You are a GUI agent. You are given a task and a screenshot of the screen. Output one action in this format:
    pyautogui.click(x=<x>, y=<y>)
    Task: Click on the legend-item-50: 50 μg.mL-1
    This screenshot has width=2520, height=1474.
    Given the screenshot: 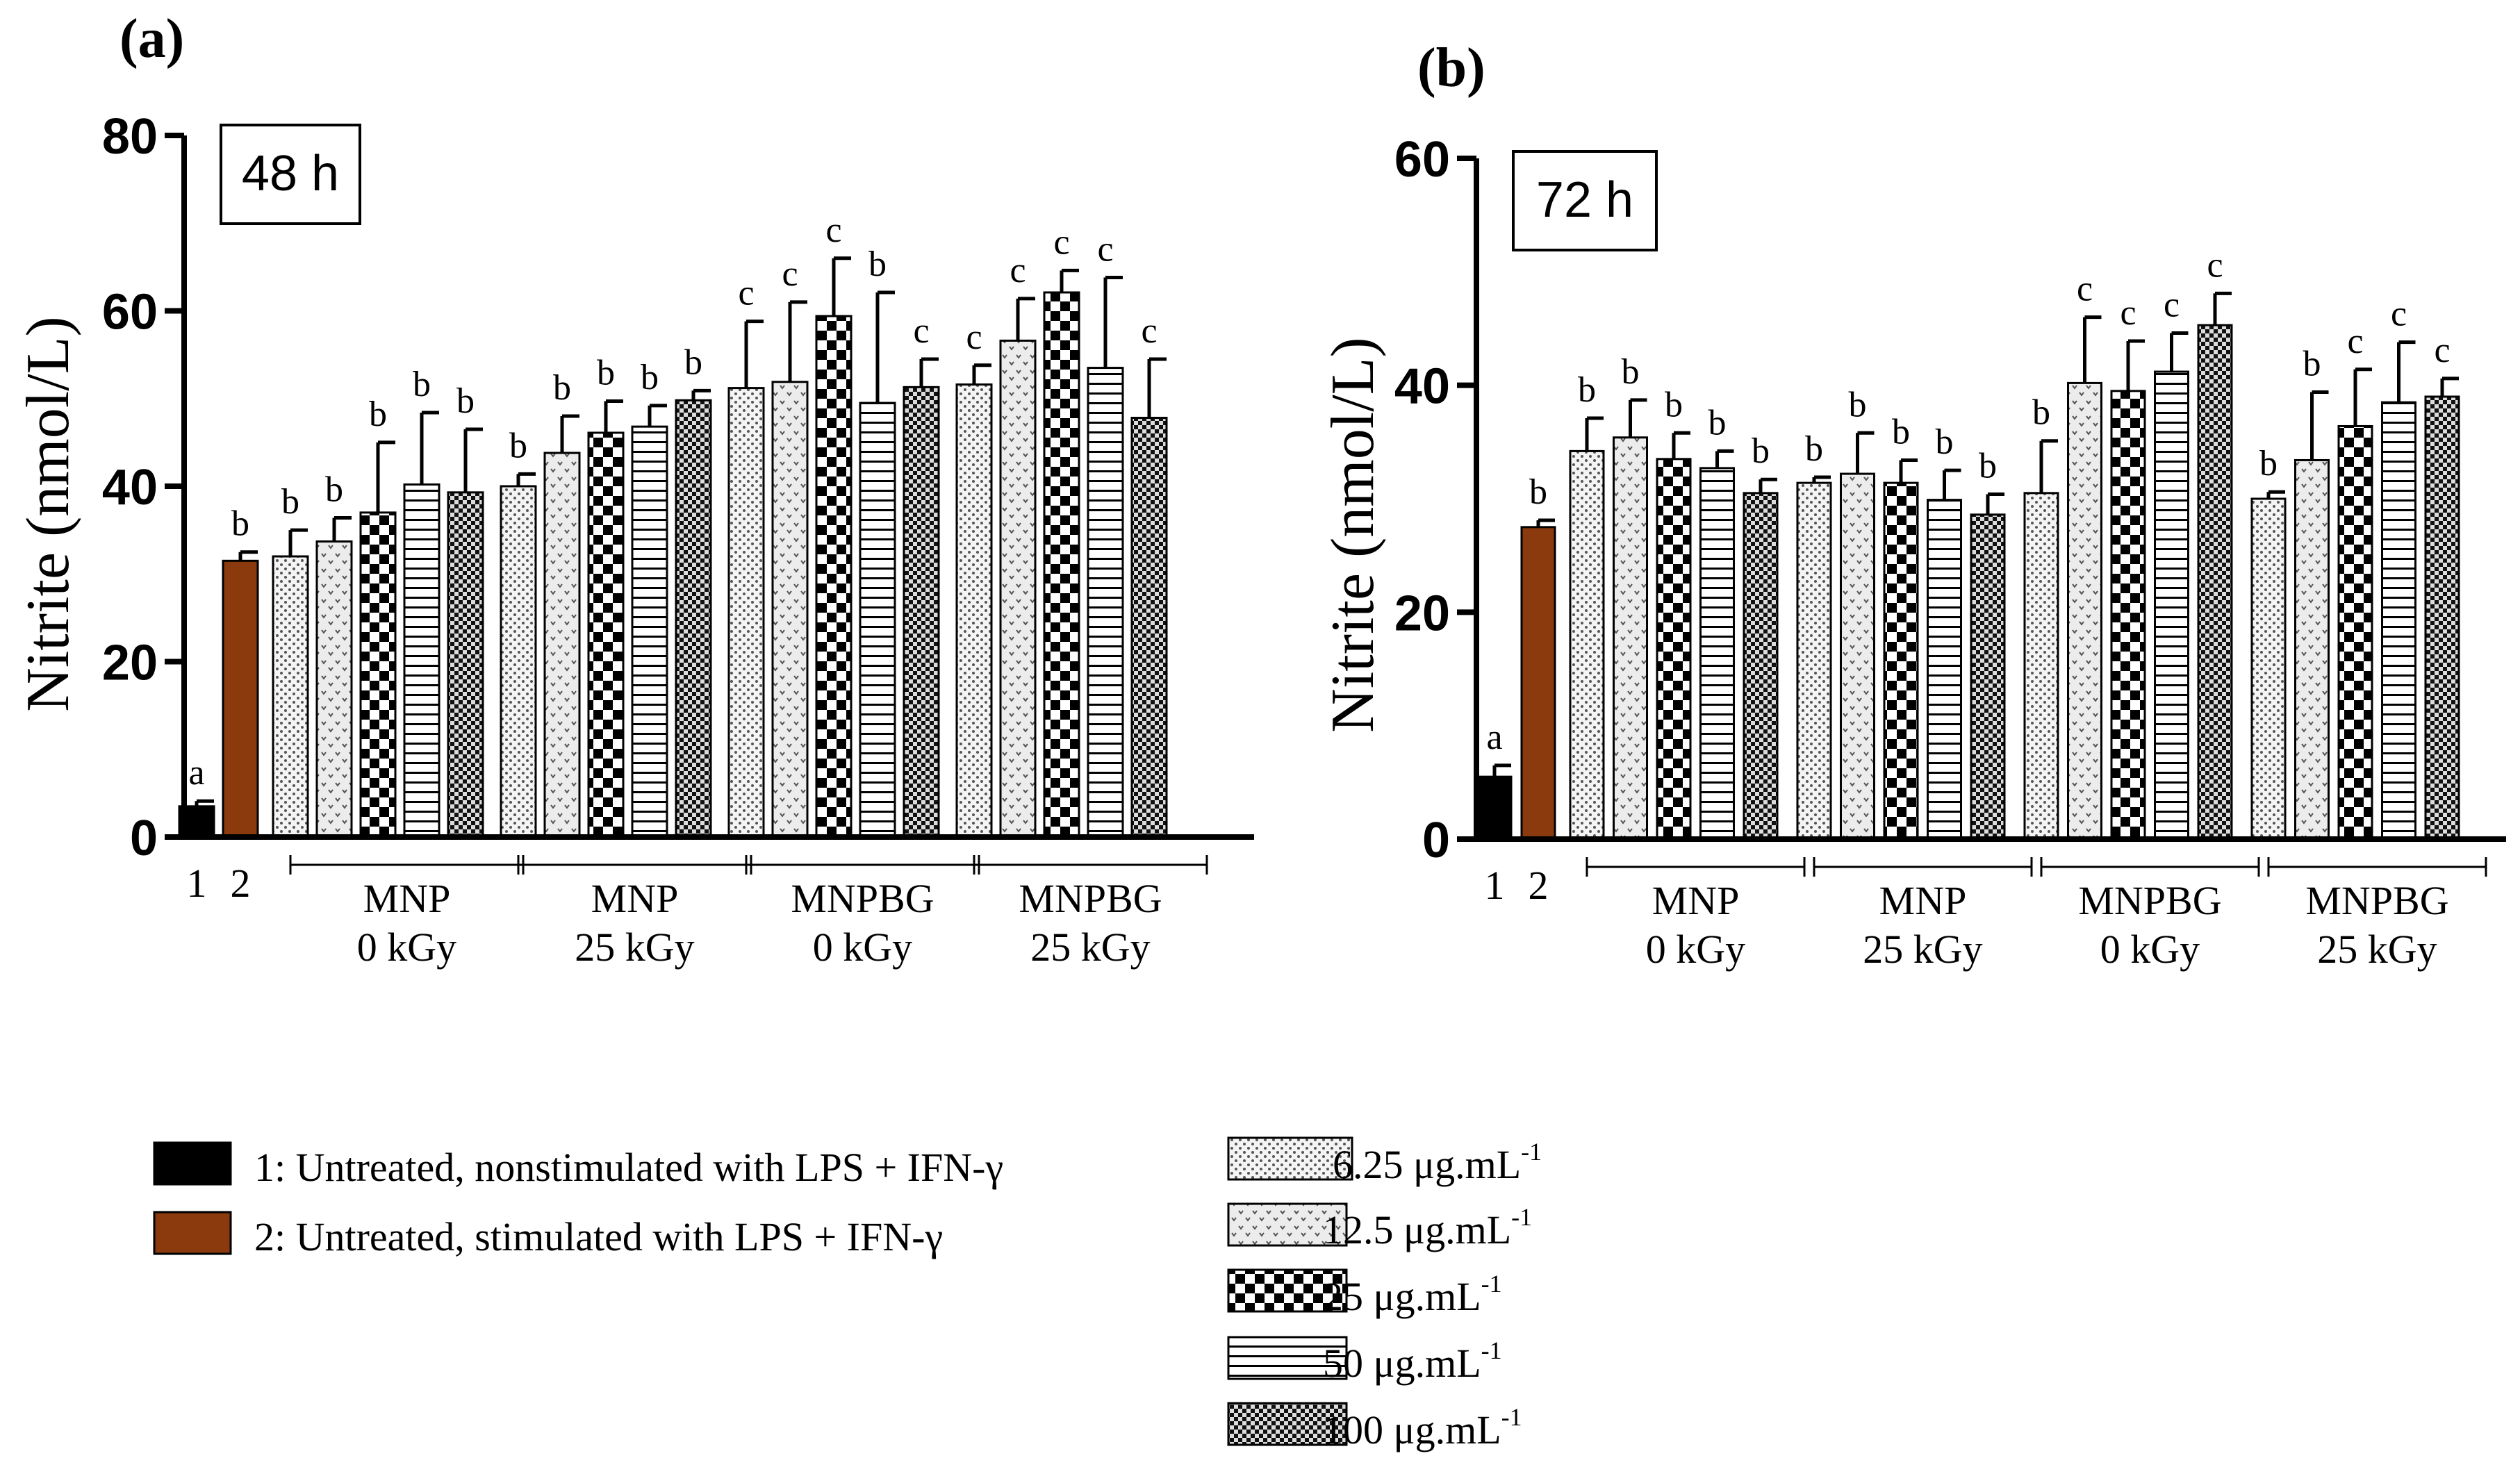 What is the action you would take?
    pyautogui.click(x=1364, y=1361)
    